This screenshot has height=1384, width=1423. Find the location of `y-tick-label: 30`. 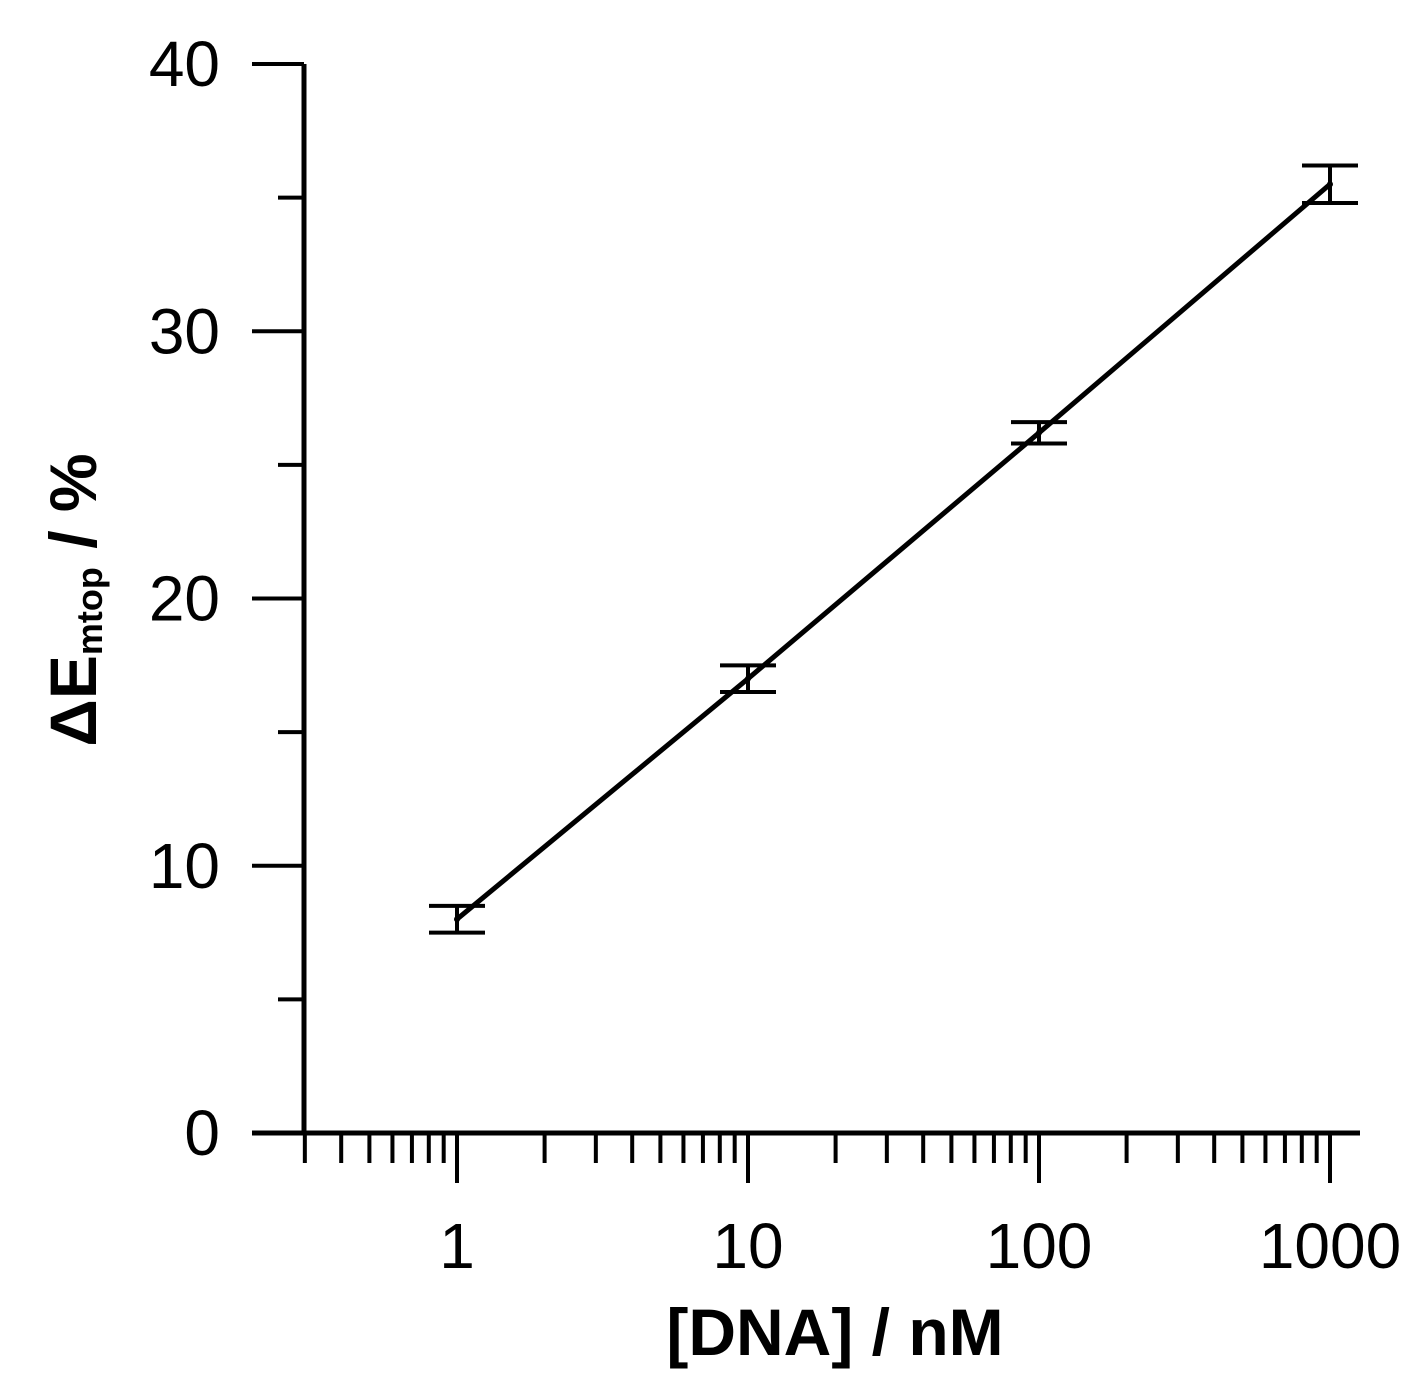

y-tick-label: 30 is located at coordinates (184, 331).